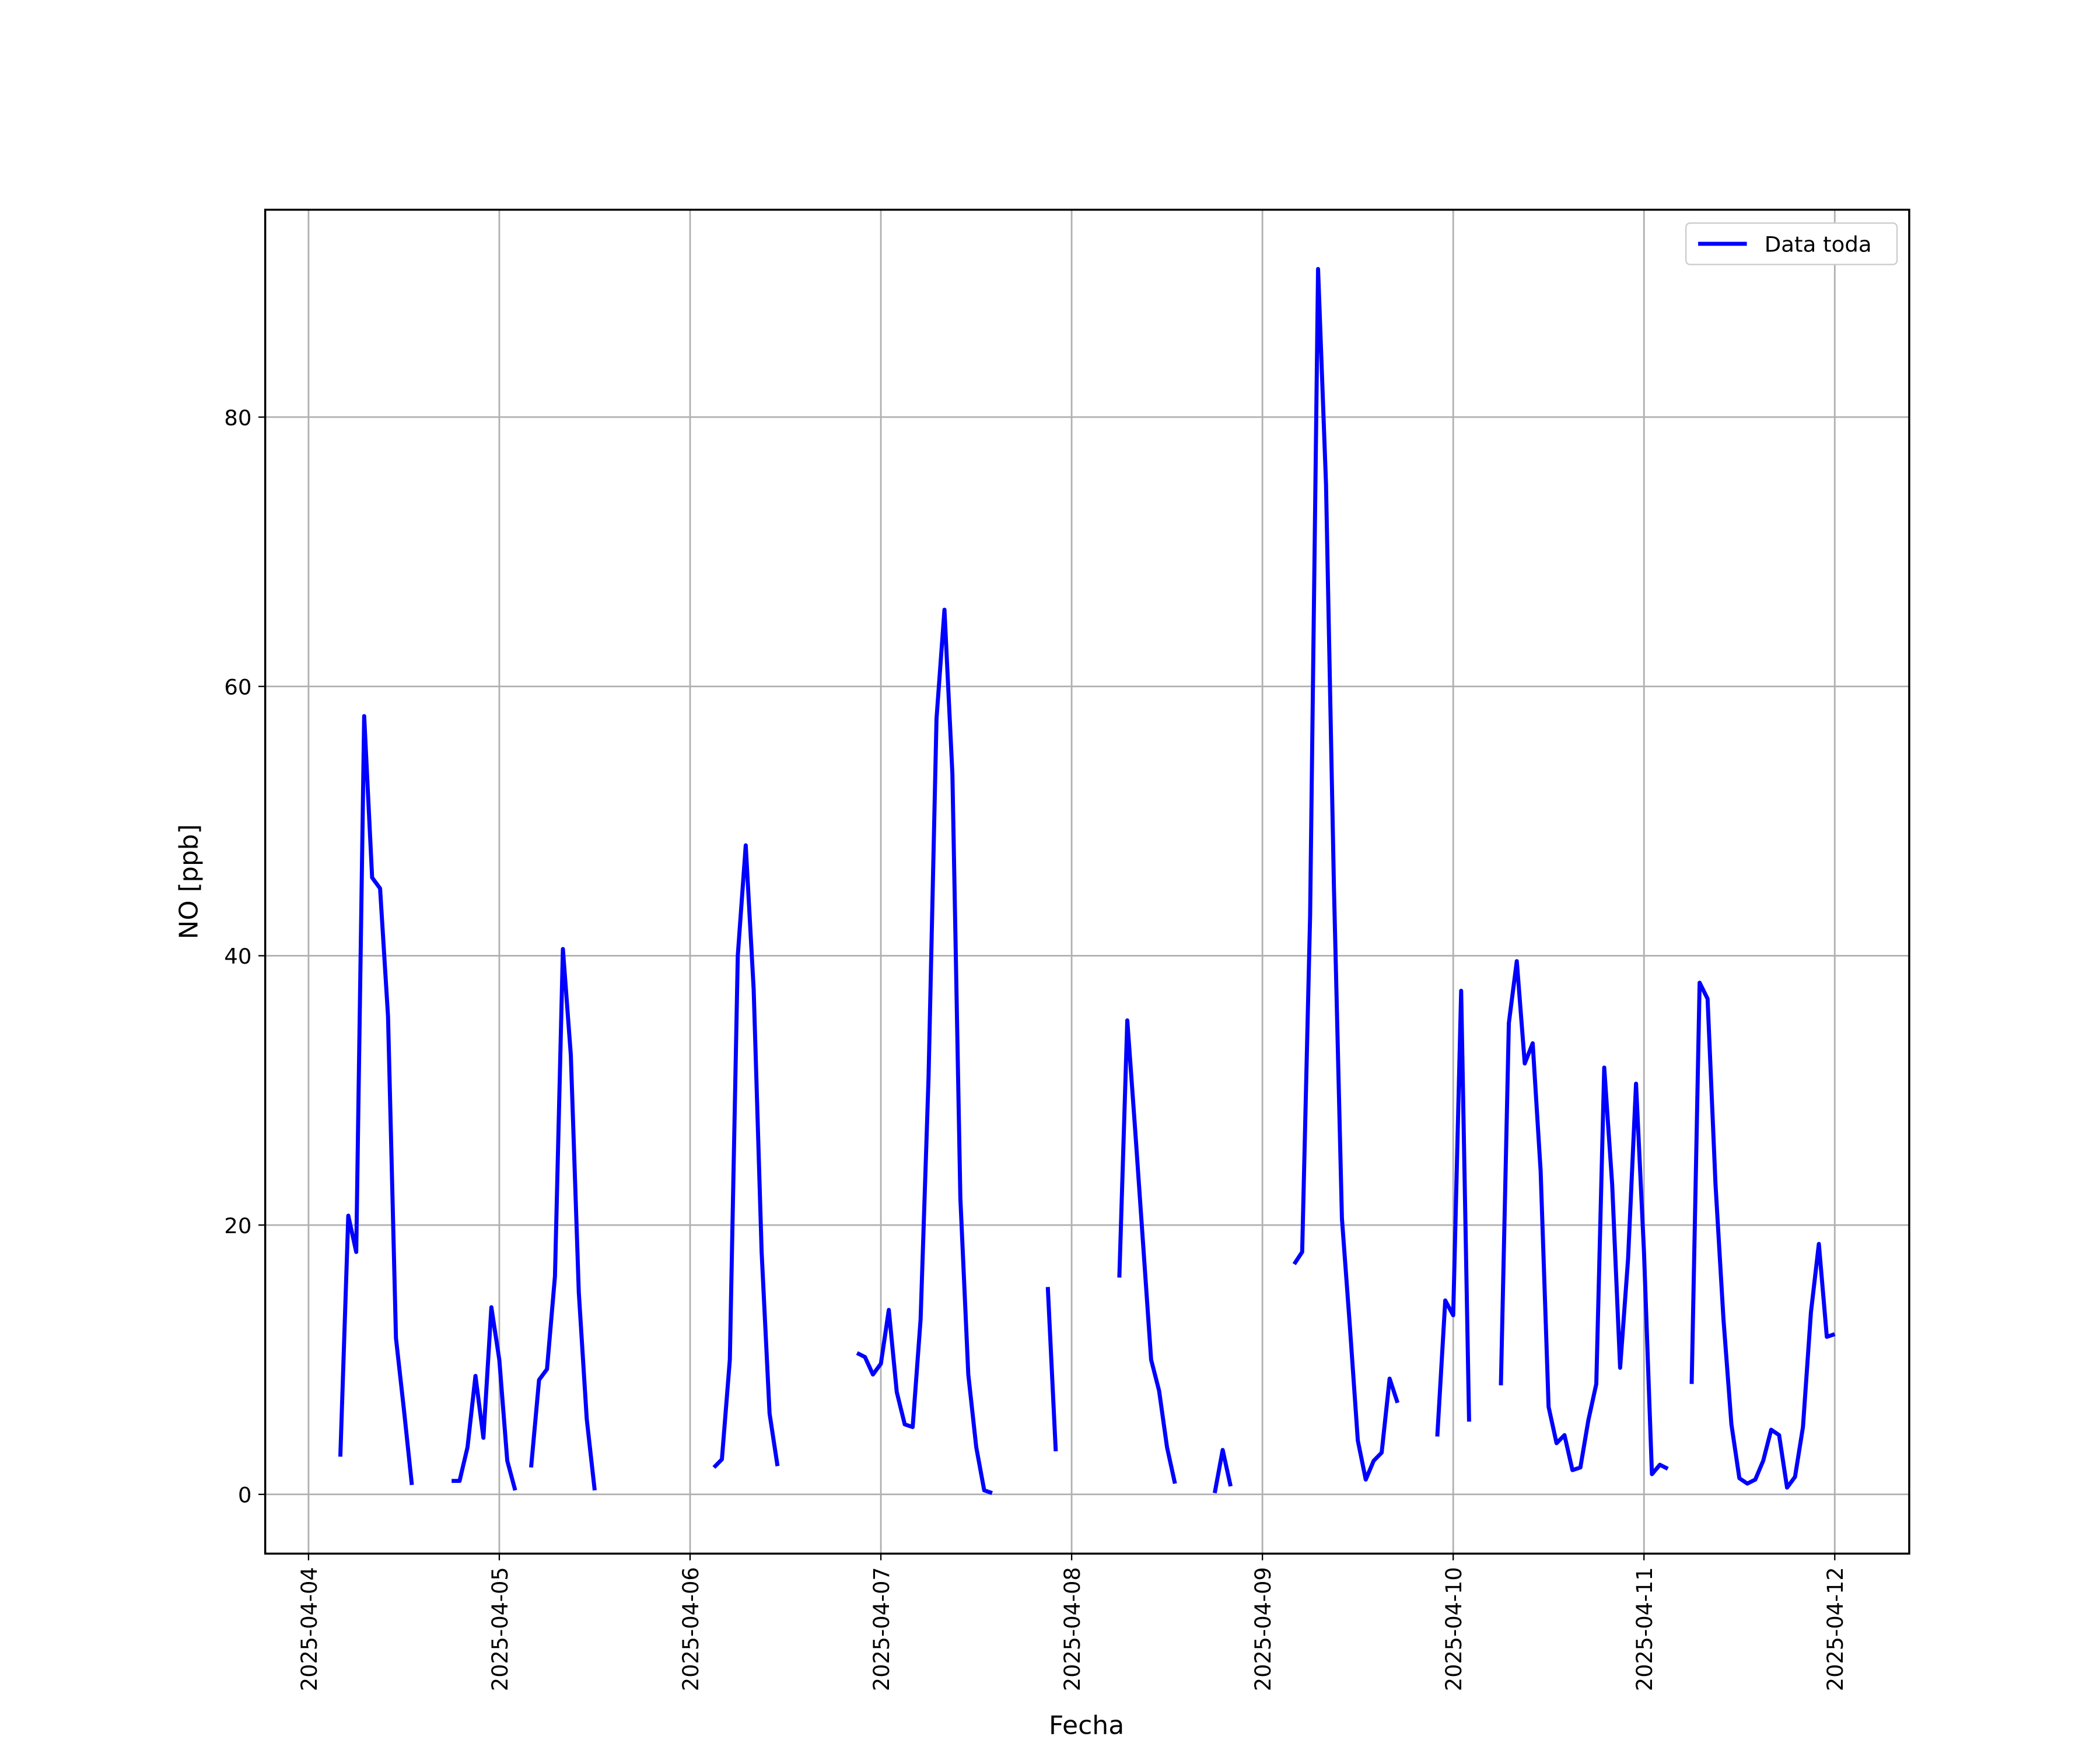 This screenshot has height=1750, width=2100. Describe the element at coordinates (237, 956) in the screenshot. I see `y-tick-label: 40` at that location.